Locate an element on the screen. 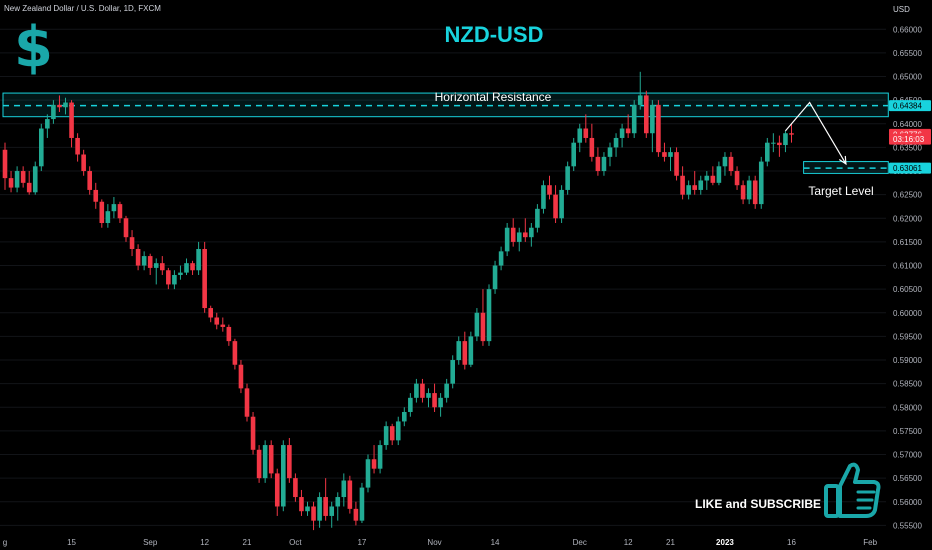 The image size is (932, 550). projection-path is located at coordinates (815, 133).